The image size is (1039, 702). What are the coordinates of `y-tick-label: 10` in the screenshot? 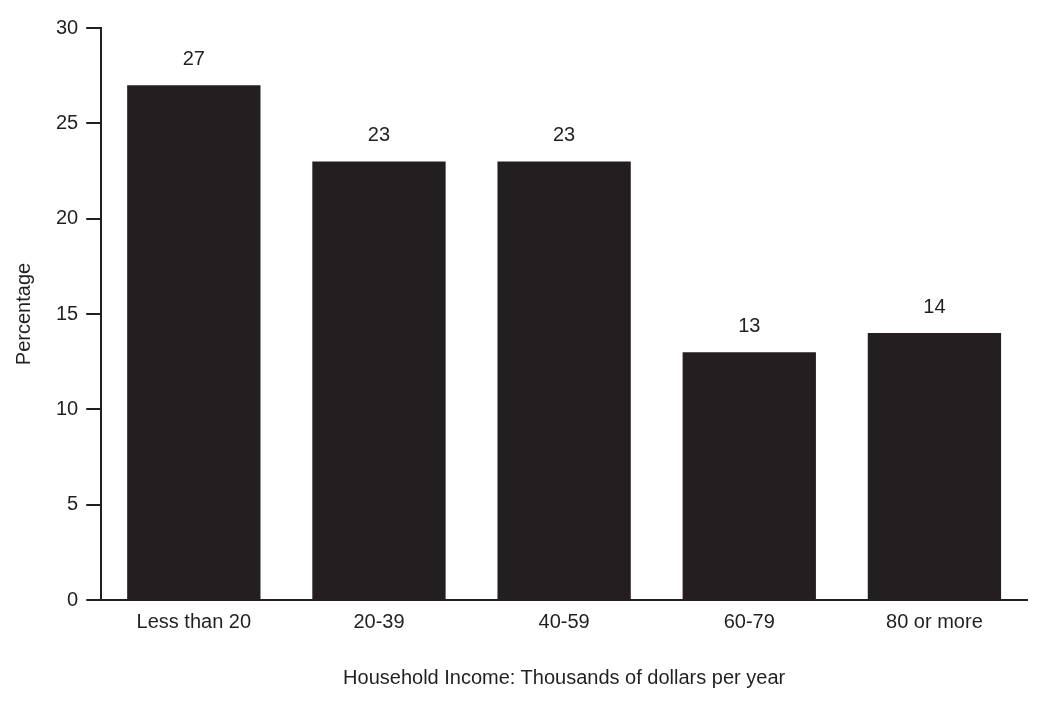 It's located at (67, 407).